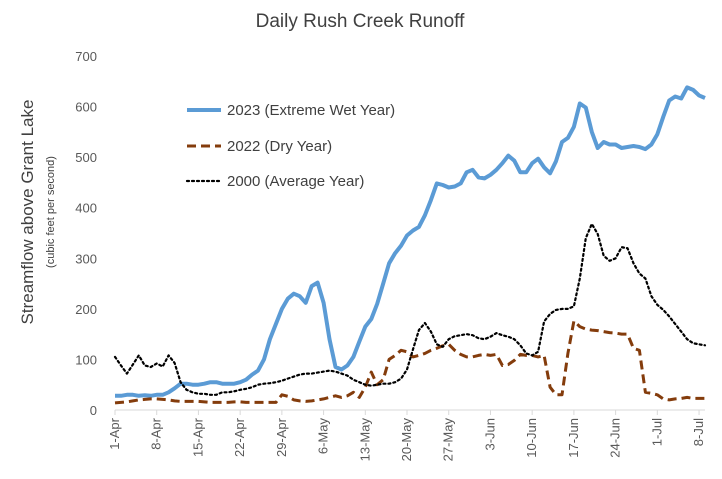 This screenshot has height=479, width=722. I want to click on y-axis-sublabel: (cubic feet per second), so click(51, 212).